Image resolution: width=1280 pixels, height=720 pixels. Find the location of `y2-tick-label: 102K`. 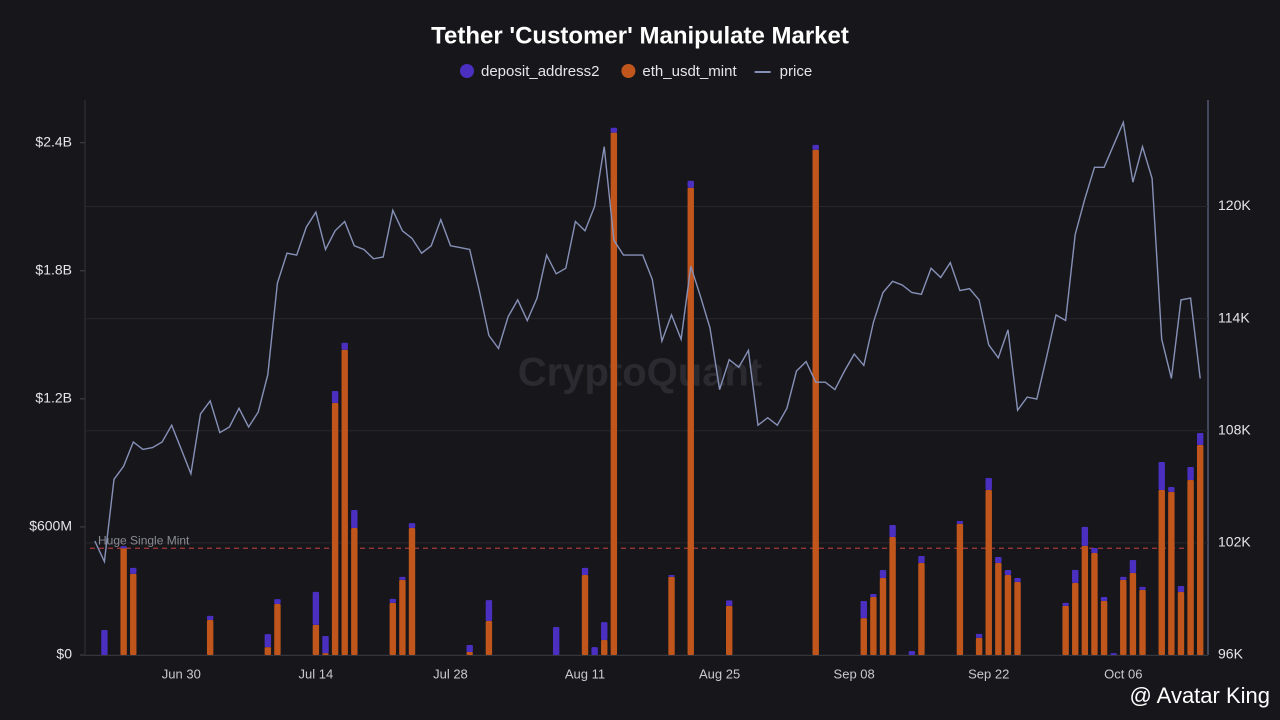

y2-tick-label: 102K is located at coordinates (1234, 542).